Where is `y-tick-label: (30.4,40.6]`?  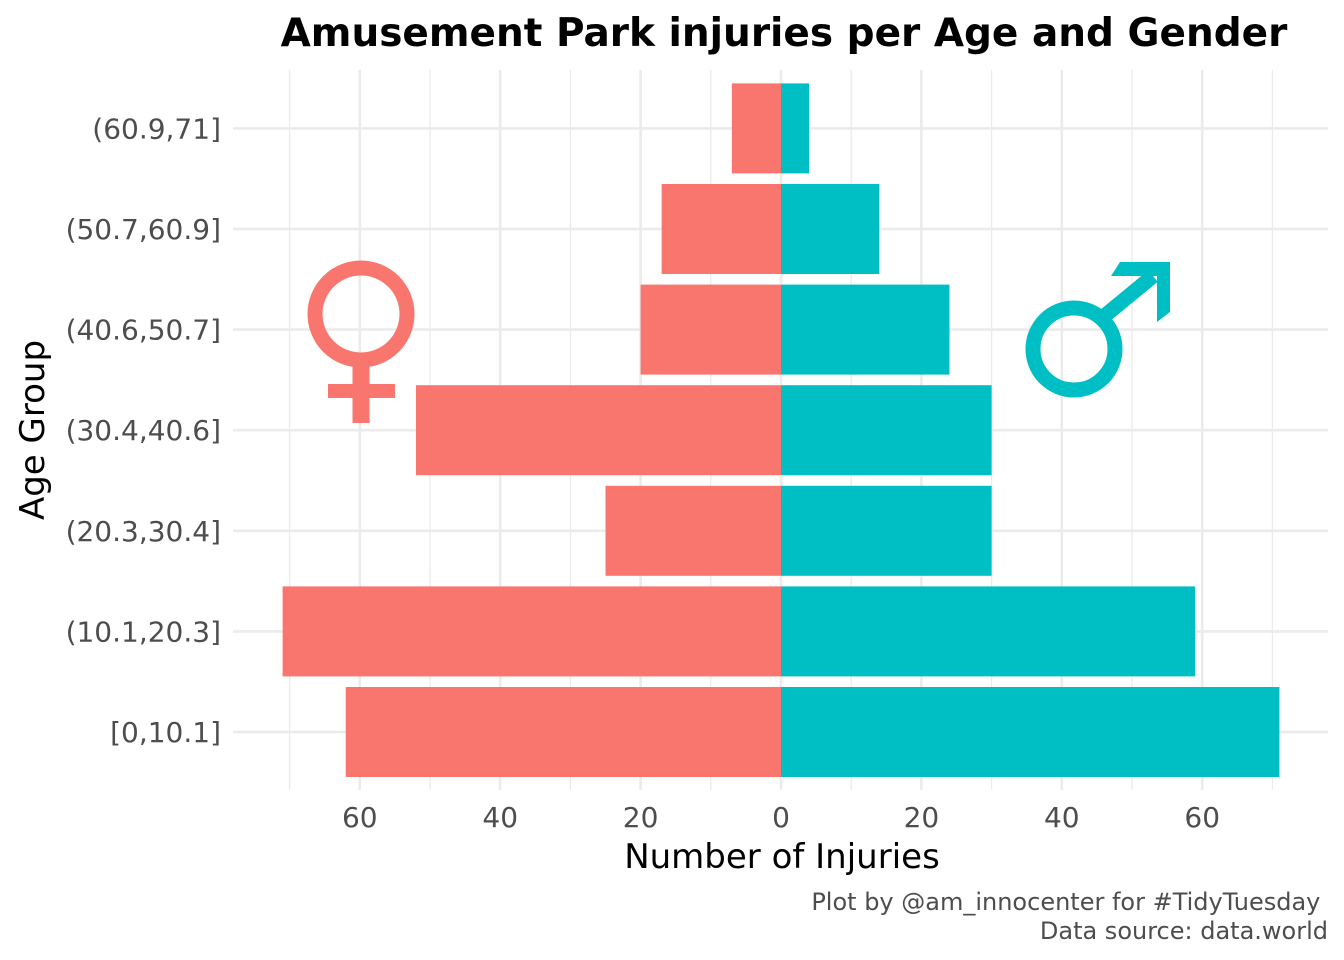 y-tick-label: (30.4,40.6] is located at coordinates (143, 430).